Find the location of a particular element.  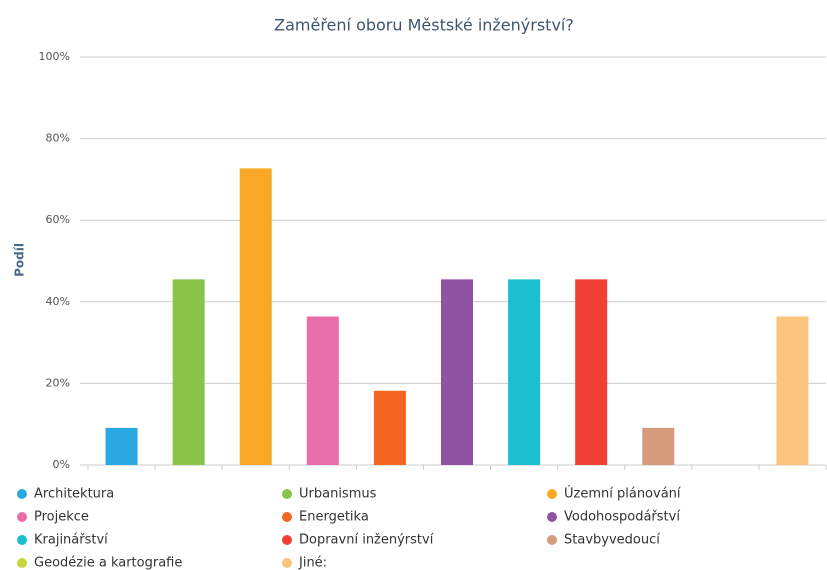

legend-label: Projekce is located at coordinates (61, 517).